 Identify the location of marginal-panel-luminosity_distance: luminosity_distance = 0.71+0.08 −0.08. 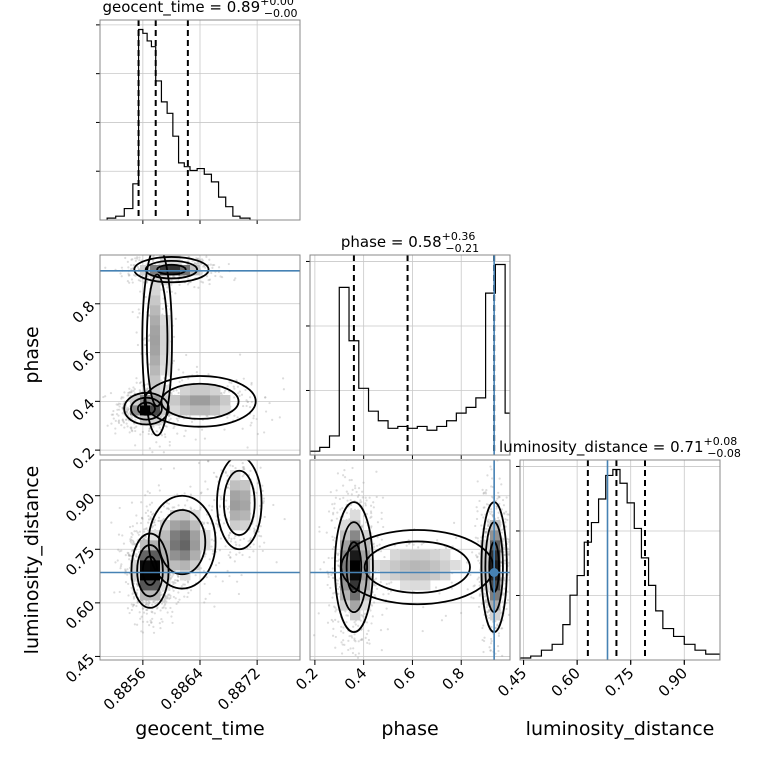
(620, 549).